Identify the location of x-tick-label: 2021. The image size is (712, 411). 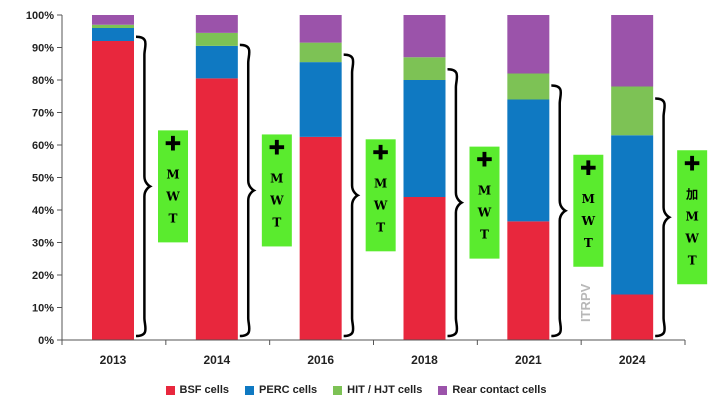
(528, 360).